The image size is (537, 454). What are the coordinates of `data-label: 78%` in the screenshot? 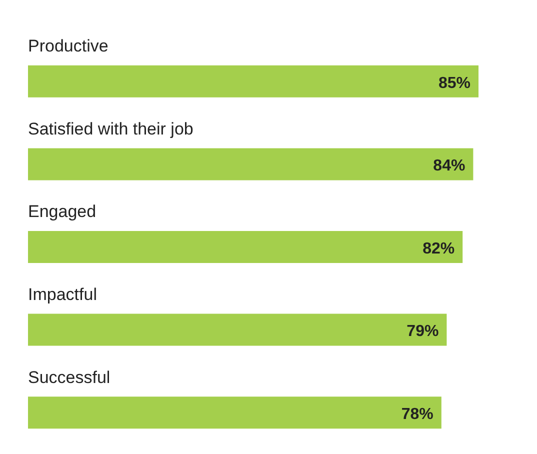 It's located at (417, 415).